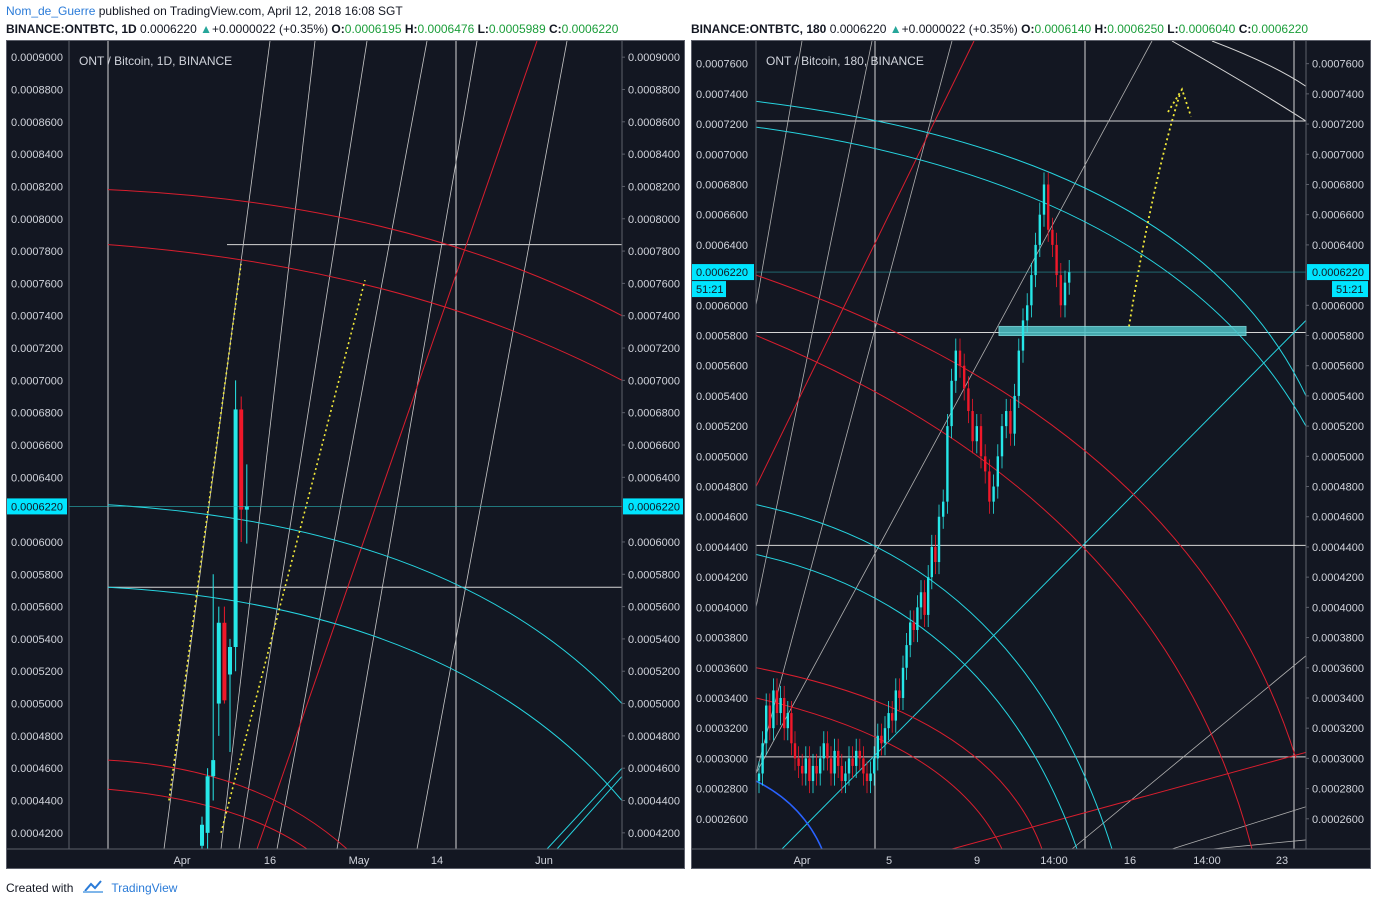  What do you see at coordinates (270, 861) in the screenshot?
I see `x-tick-label: 16` at bounding box center [270, 861].